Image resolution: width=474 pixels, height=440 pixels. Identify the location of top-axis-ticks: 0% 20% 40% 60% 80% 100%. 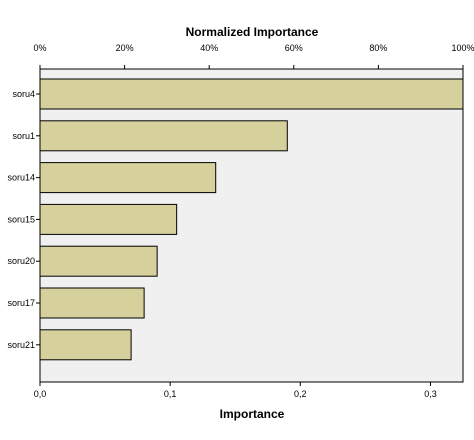
(253, 56).